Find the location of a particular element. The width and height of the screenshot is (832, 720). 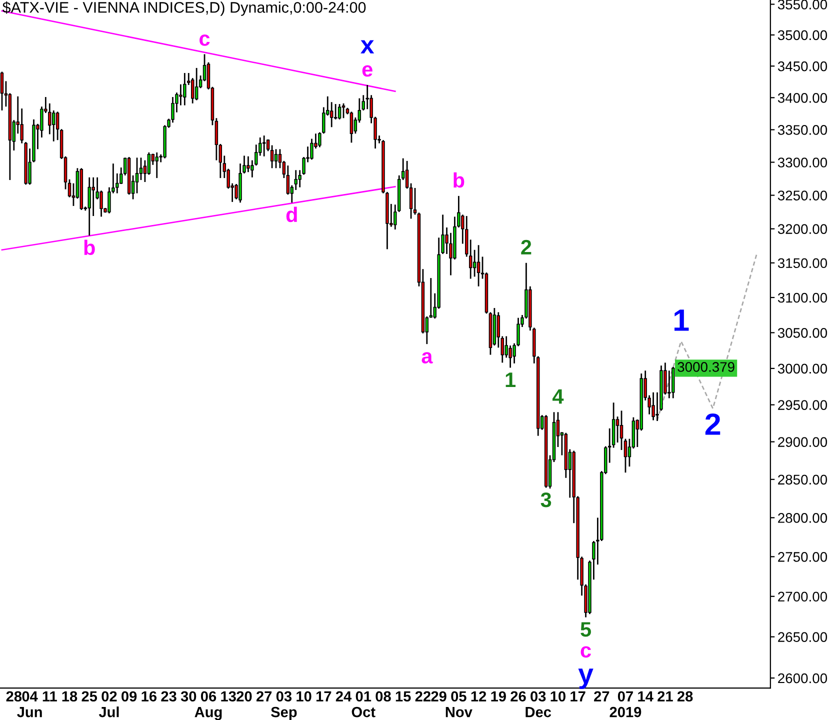

annotation: d is located at coordinates (291, 214).